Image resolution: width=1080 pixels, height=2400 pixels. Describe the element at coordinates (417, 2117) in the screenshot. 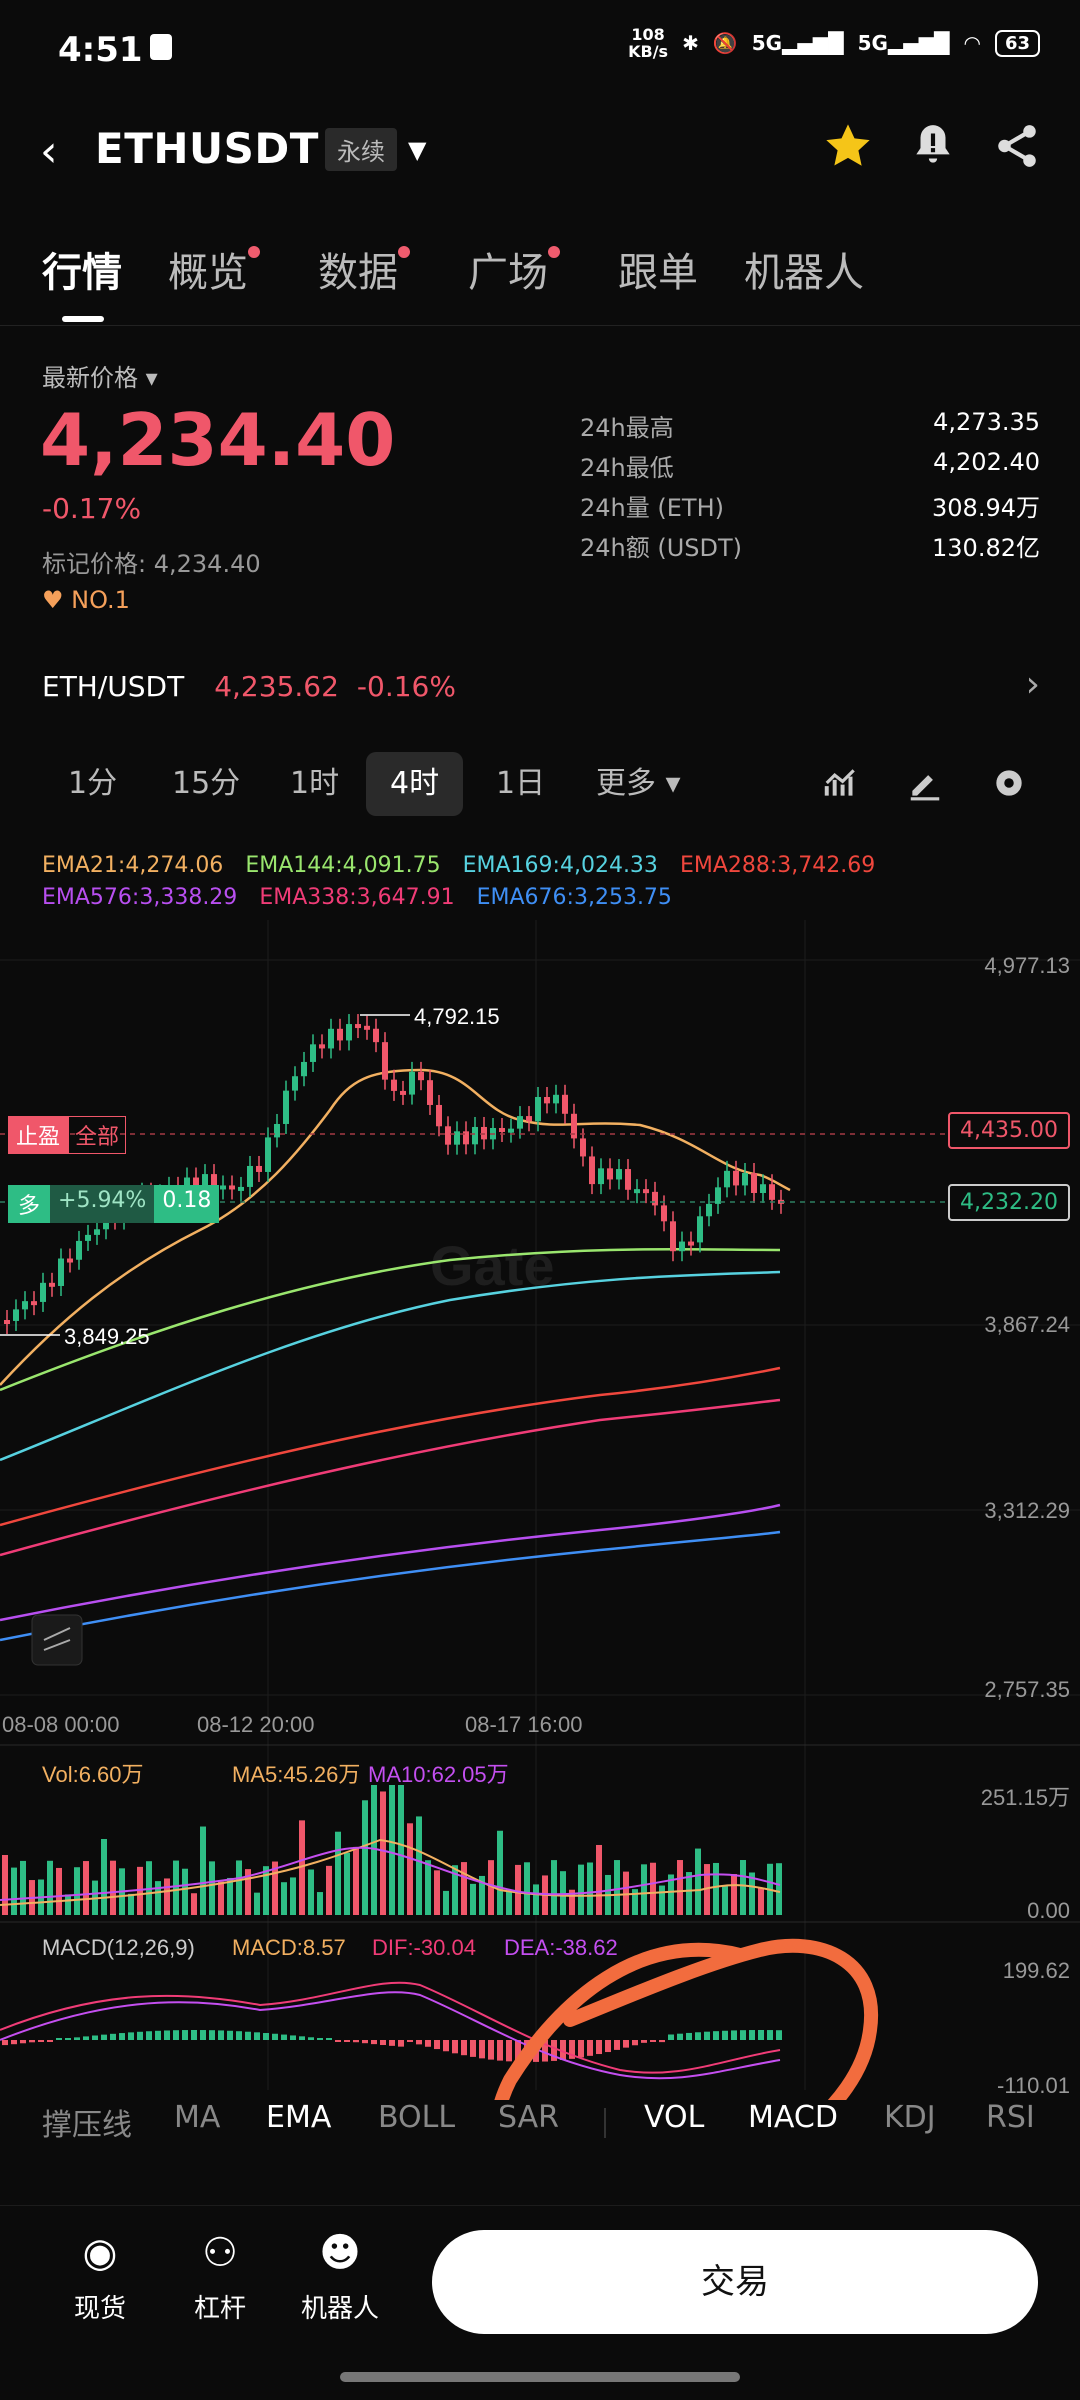

I see `ind-boll: BOLL` at that location.